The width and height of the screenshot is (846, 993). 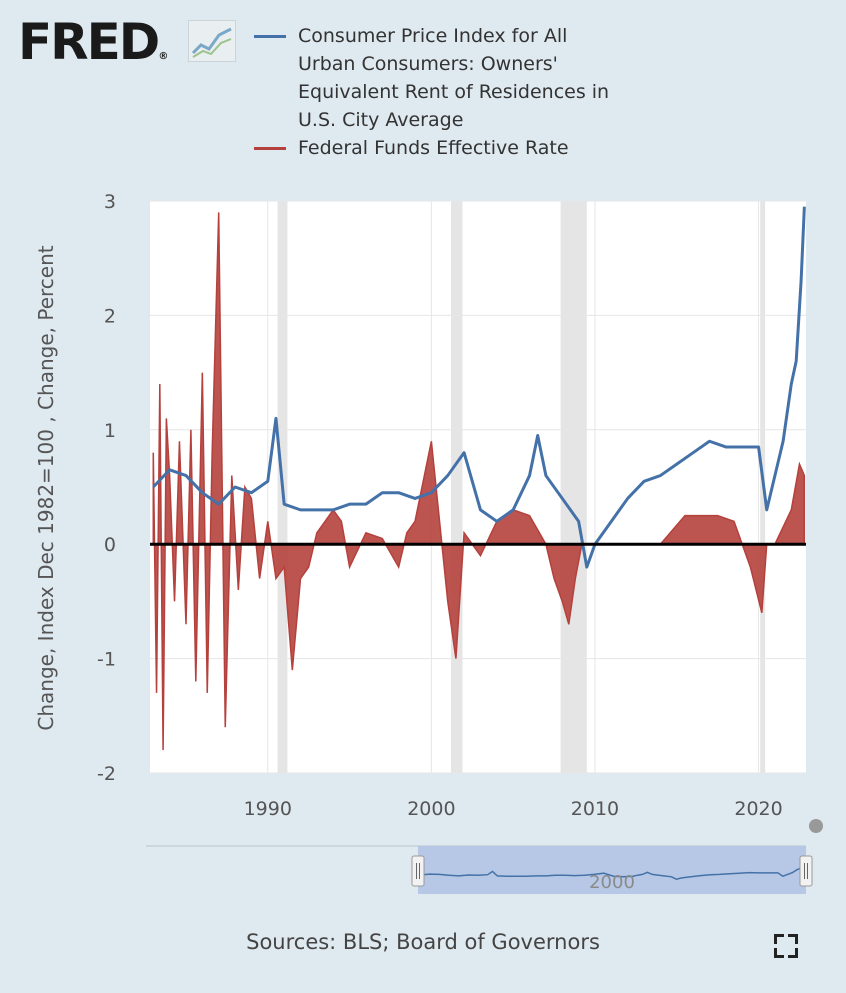 I want to click on navigator-handle-right, so click(x=806, y=871).